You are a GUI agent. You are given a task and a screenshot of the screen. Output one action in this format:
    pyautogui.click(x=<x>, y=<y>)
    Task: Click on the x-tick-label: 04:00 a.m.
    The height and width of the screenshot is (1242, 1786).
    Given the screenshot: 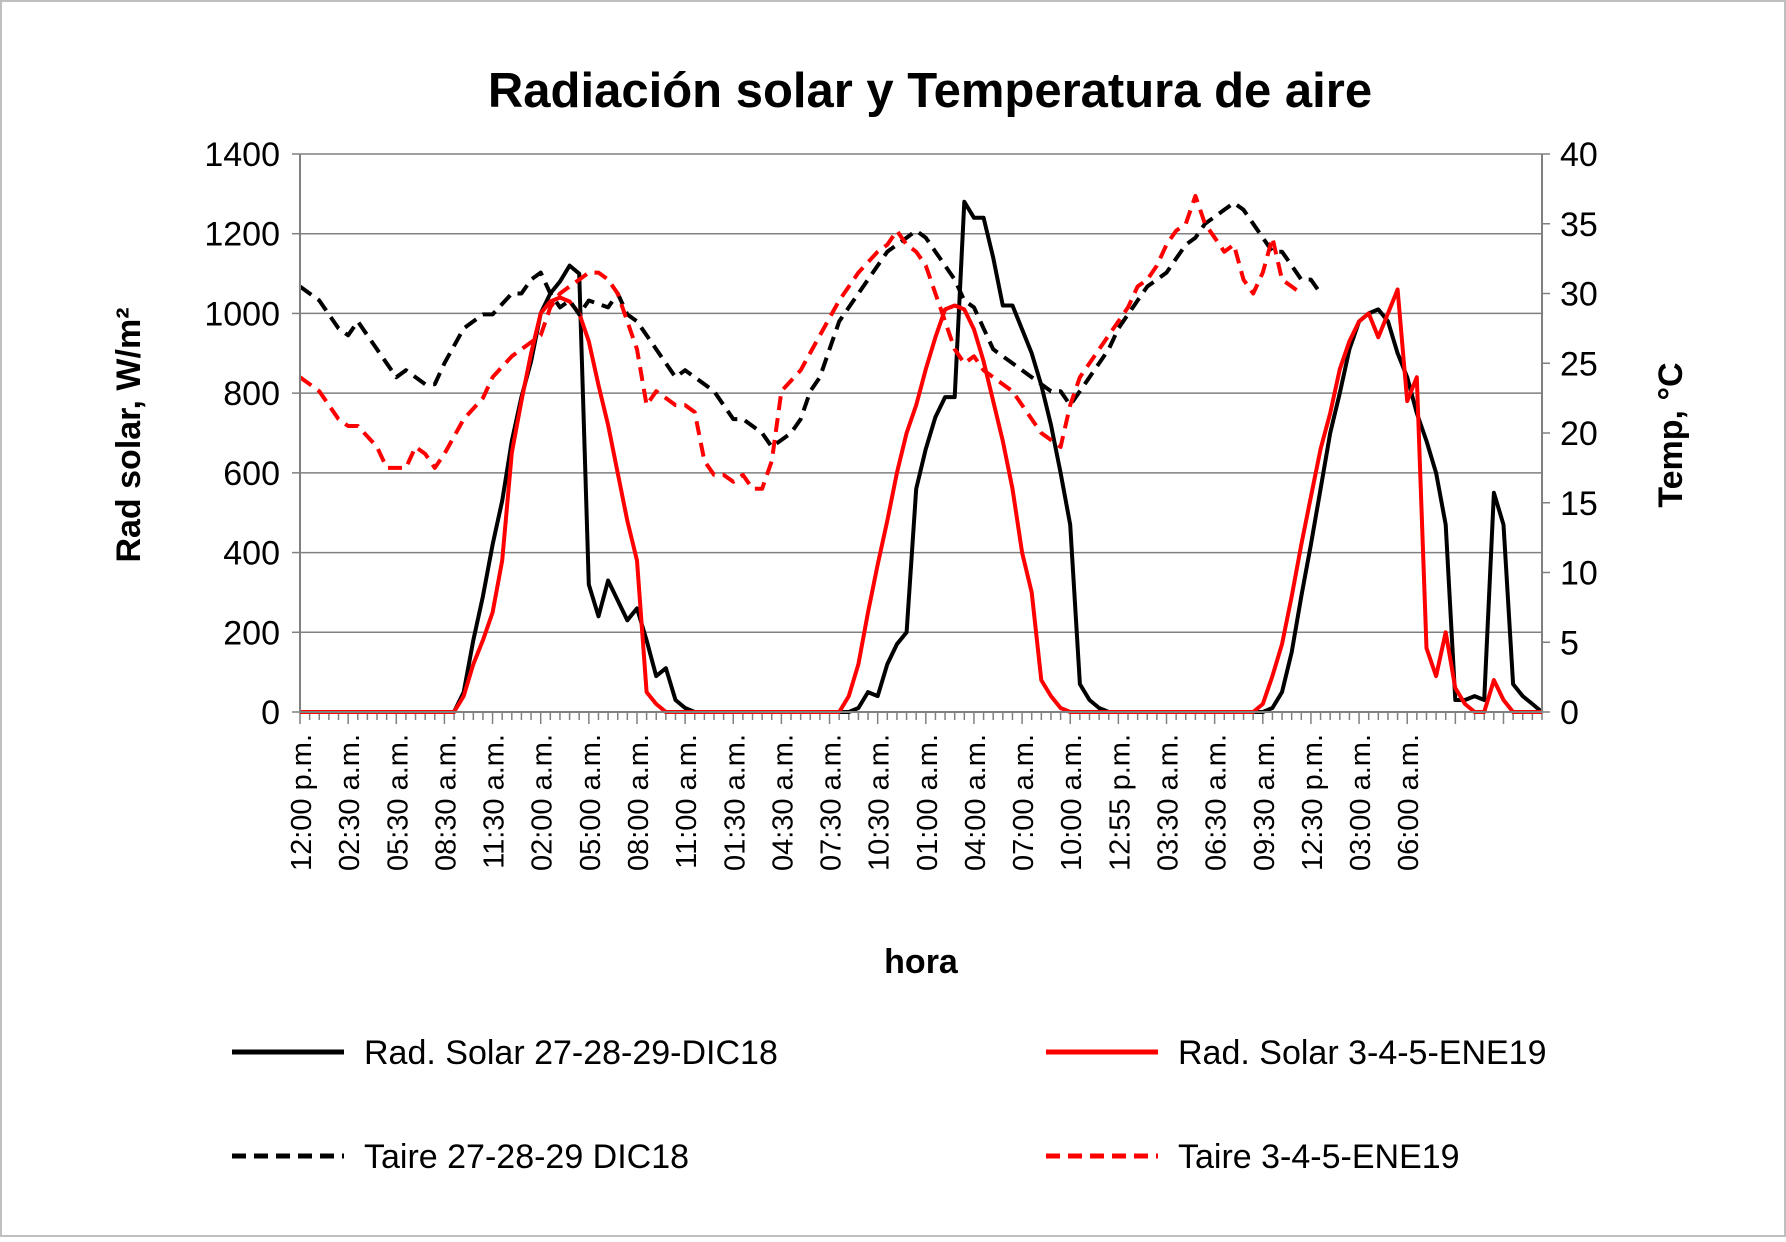 What is the action you would take?
    pyautogui.click(x=976, y=802)
    